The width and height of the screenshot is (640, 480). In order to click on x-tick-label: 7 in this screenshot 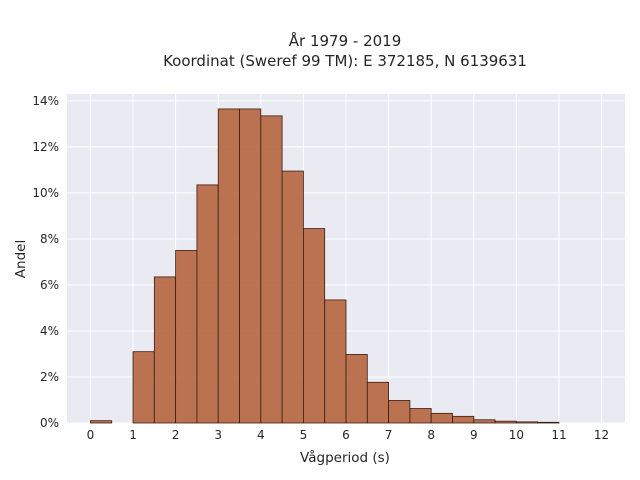, I will do `click(389, 435)`.